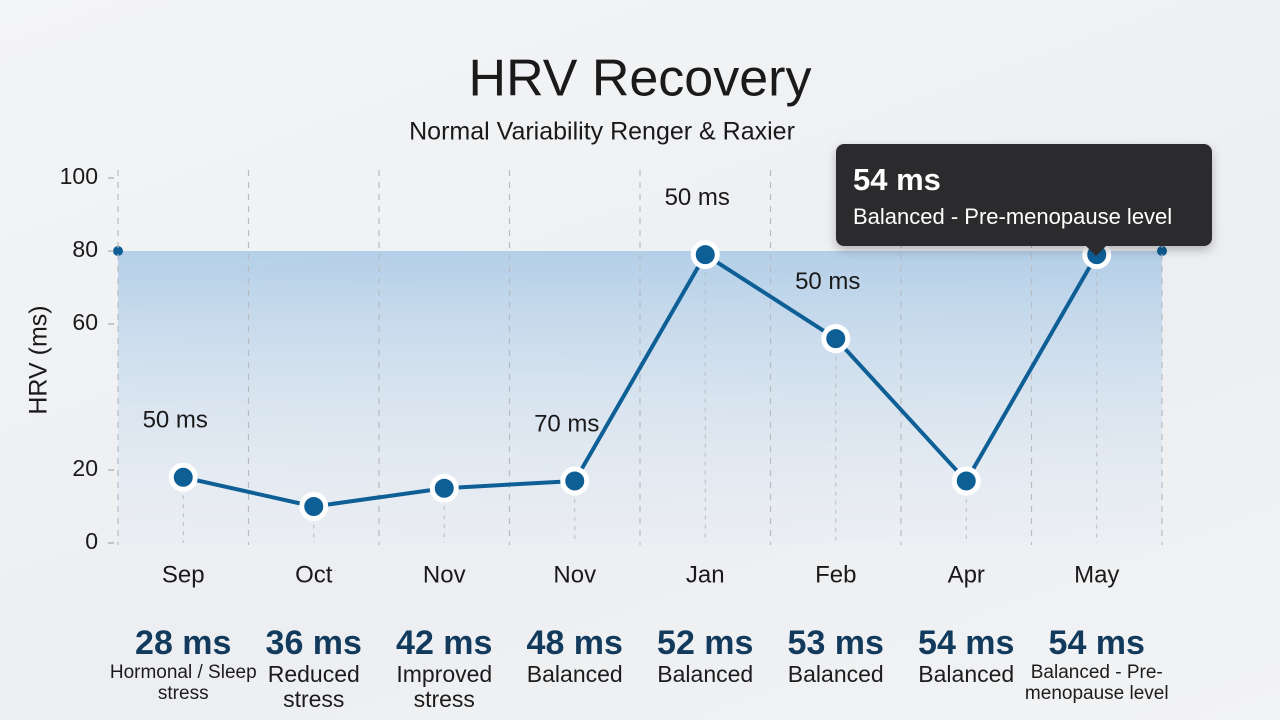 Image resolution: width=1280 pixels, height=720 pixels. What do you see at coordinates (85, 468) in the screenshot?
I see `y-tick-label: 20` at bounding box center [85, 468].